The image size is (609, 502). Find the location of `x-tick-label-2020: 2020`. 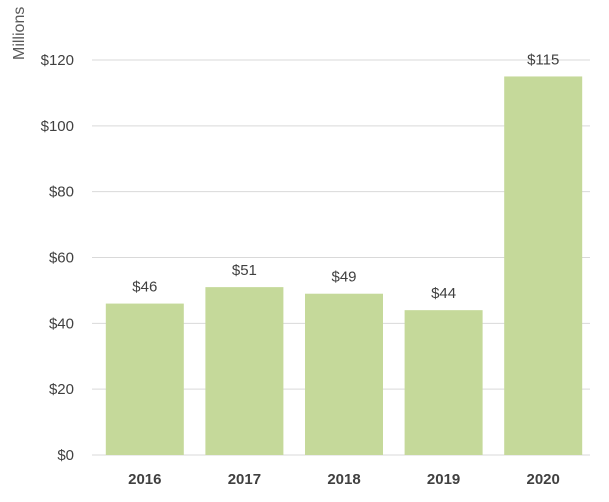

x-tick-label-2020: 2020 is located at coordinates (543, 479).